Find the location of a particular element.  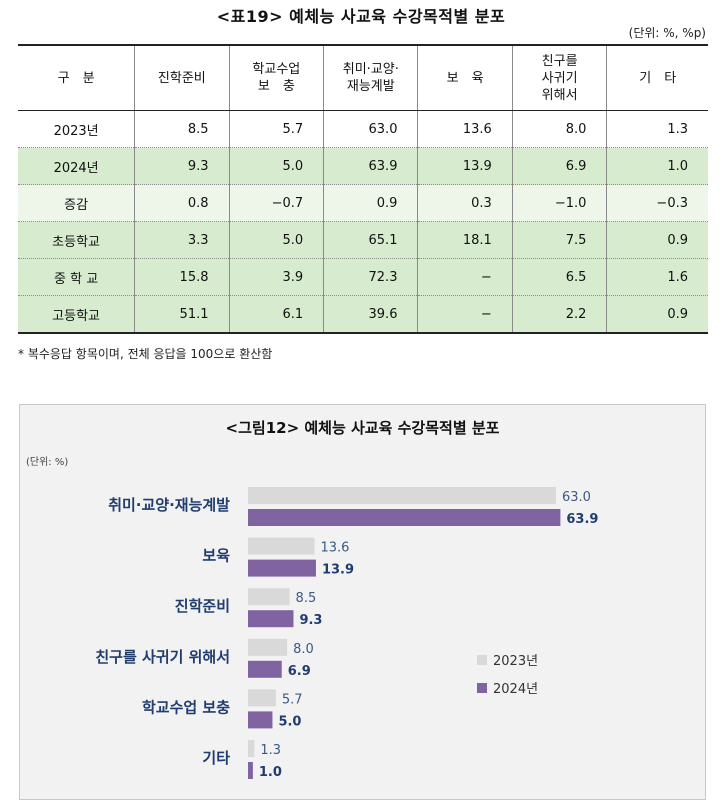

legend-label: 2024년 is located at coordinates (515, 689).